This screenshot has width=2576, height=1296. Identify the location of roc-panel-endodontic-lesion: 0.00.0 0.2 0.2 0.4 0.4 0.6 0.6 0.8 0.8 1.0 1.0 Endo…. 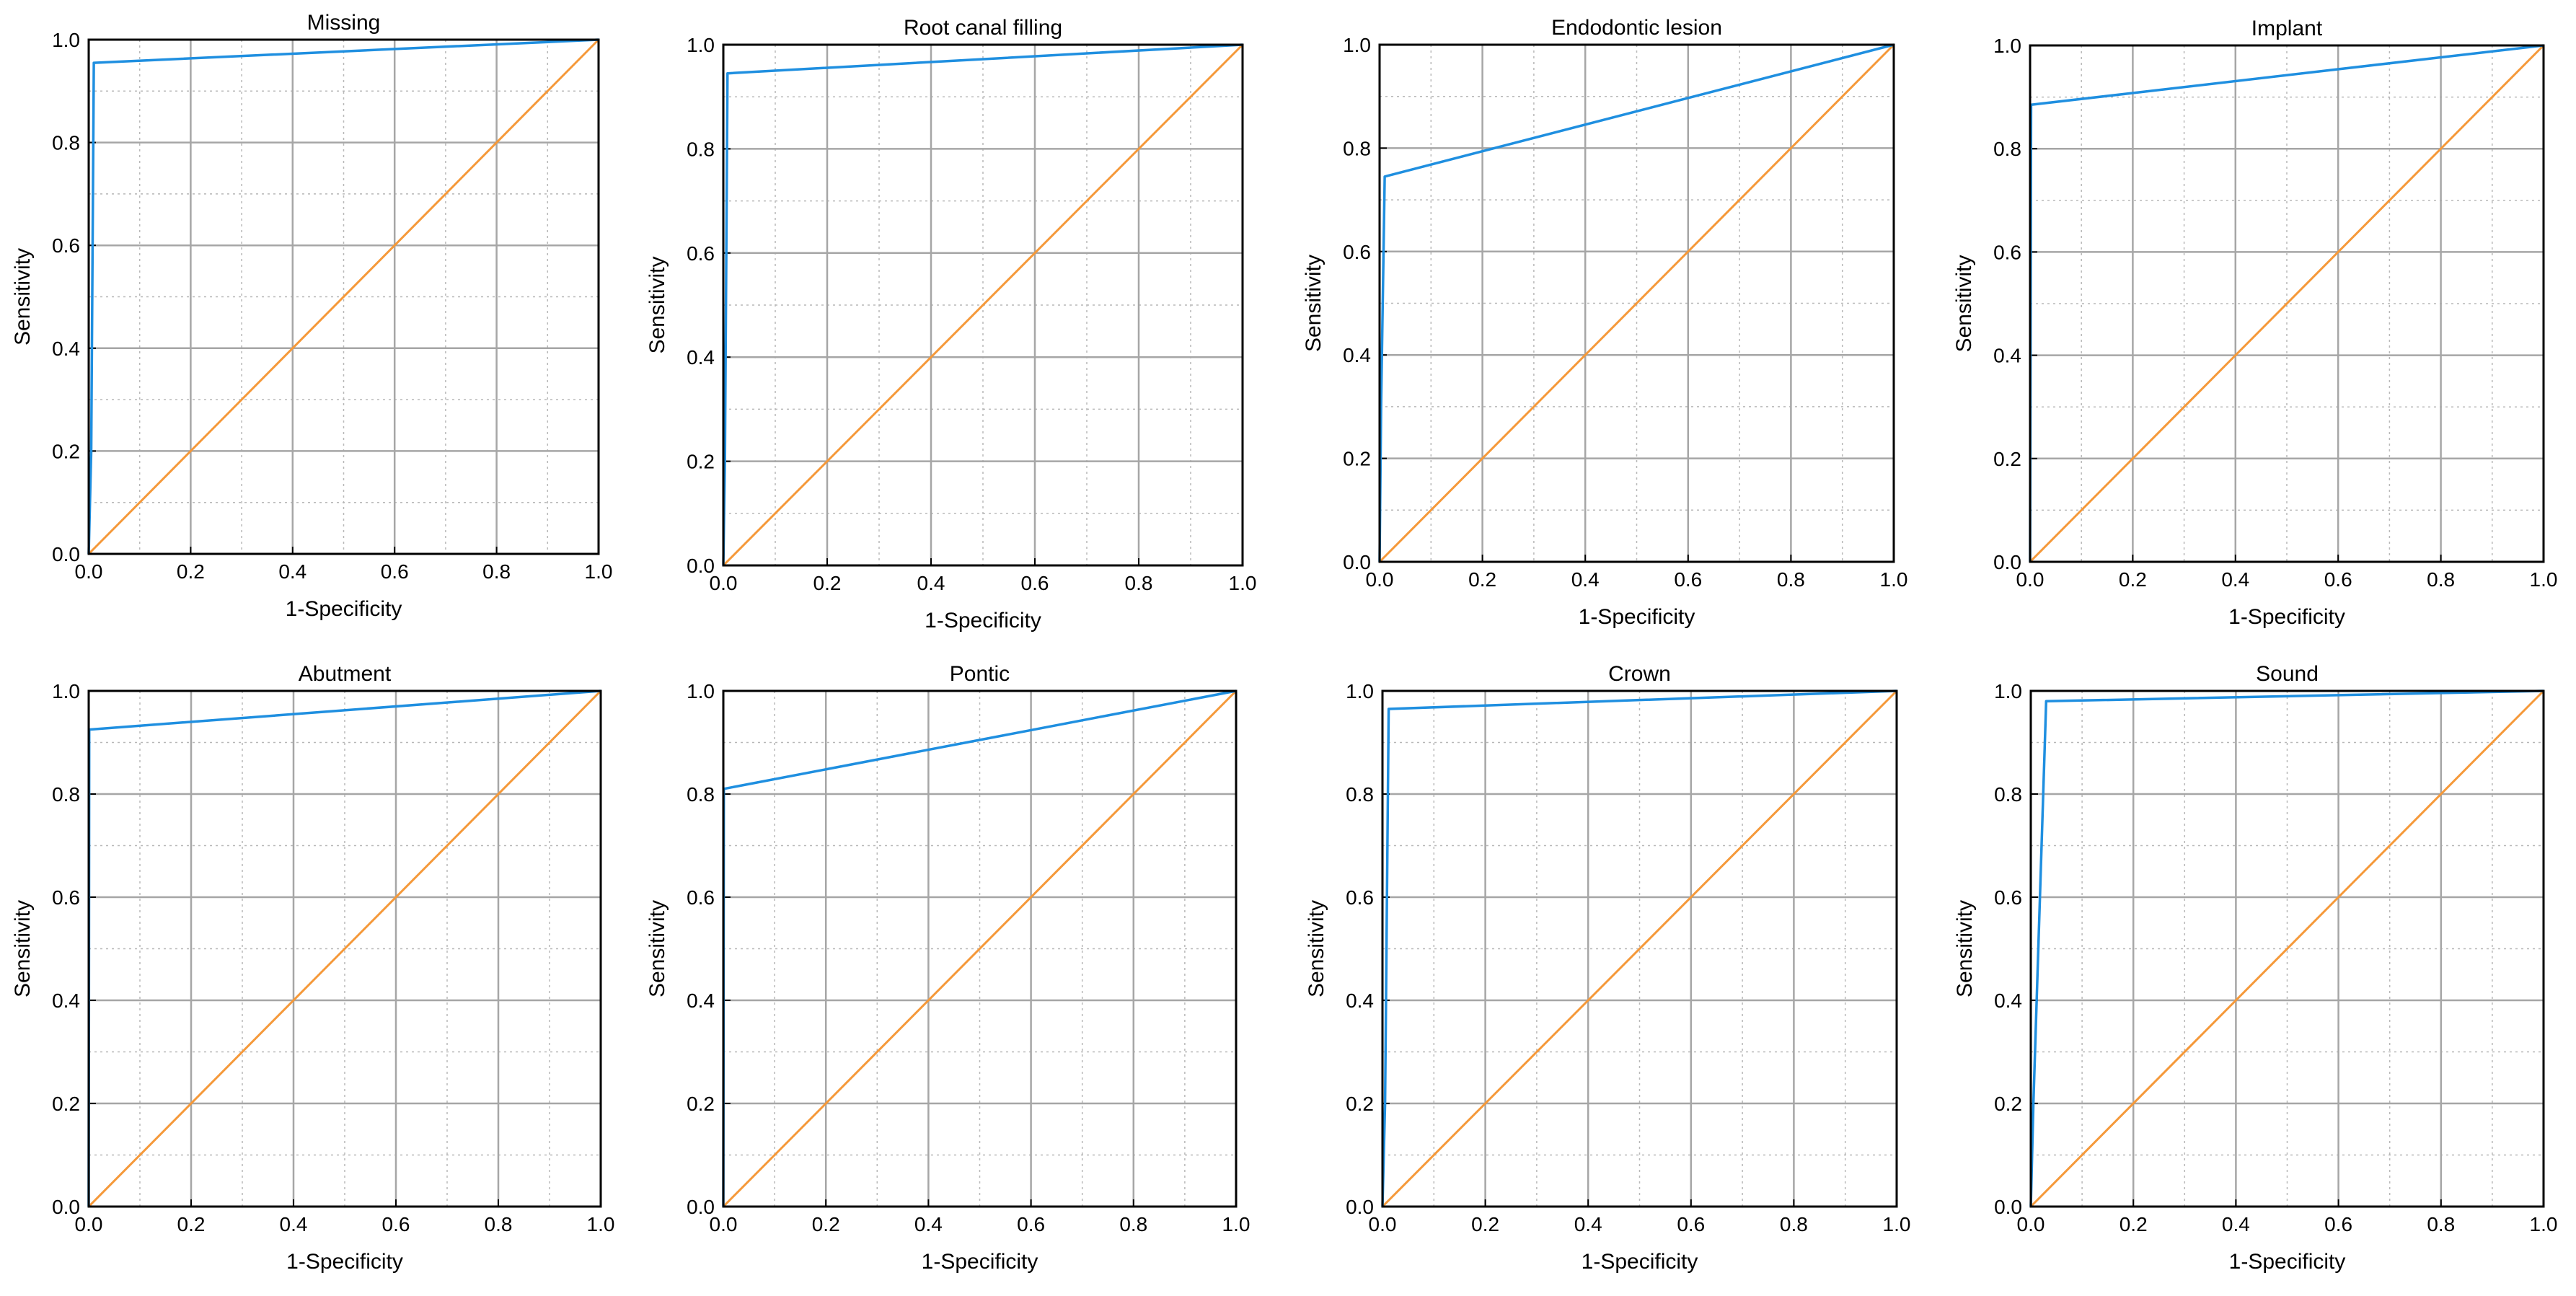
(1604, 322).